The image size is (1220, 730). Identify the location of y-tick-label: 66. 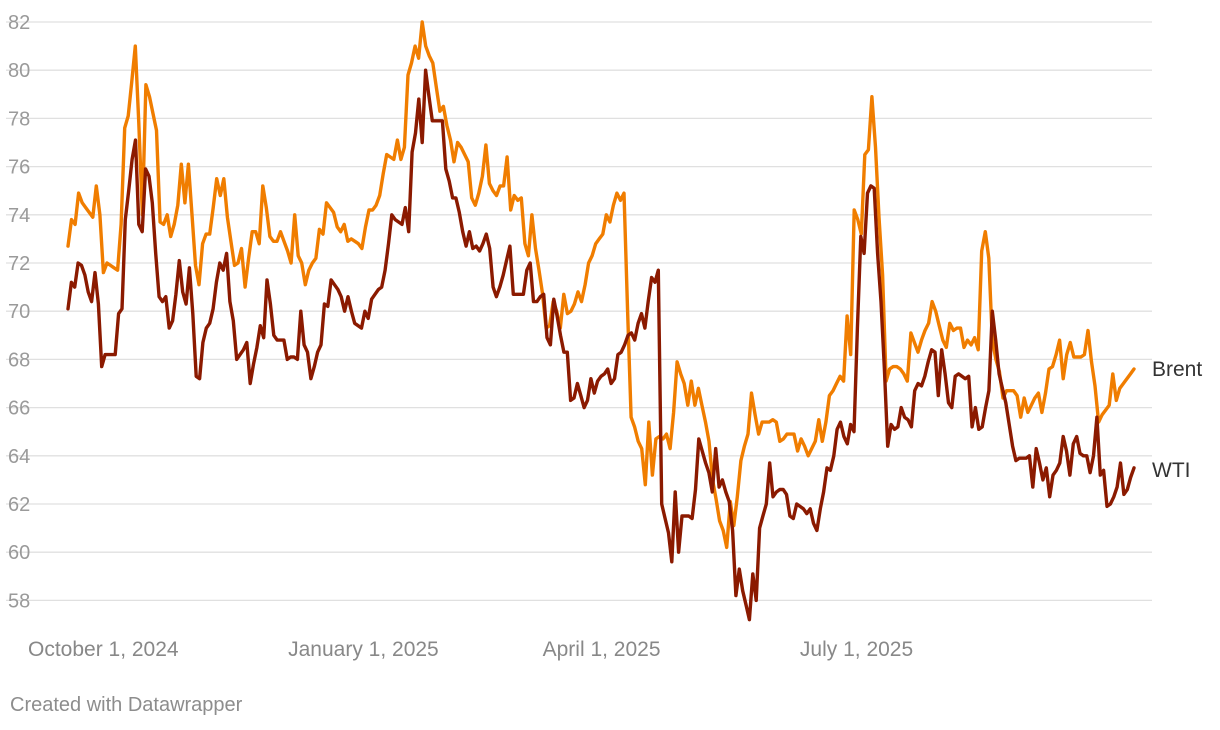
(19, 409).